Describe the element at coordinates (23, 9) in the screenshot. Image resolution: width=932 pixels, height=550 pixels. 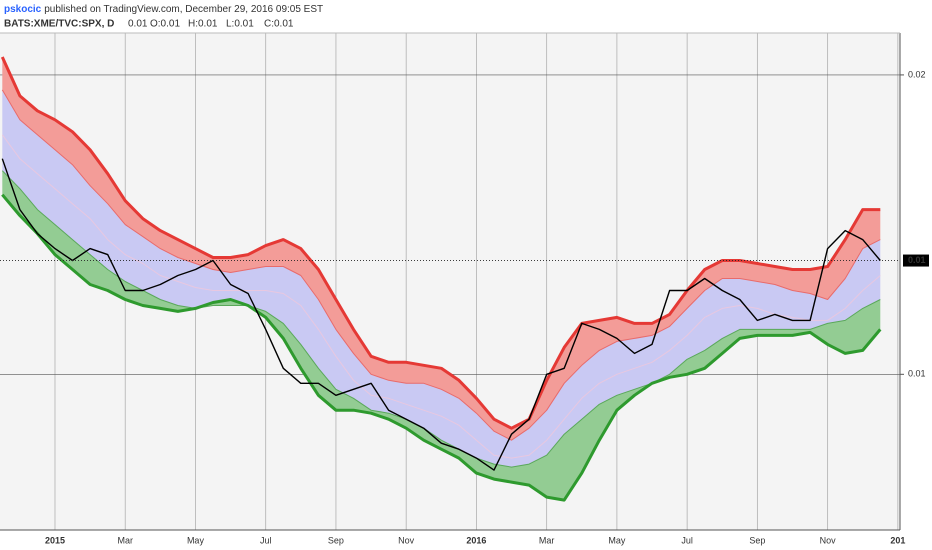
I see `author: pskocic` at that location.